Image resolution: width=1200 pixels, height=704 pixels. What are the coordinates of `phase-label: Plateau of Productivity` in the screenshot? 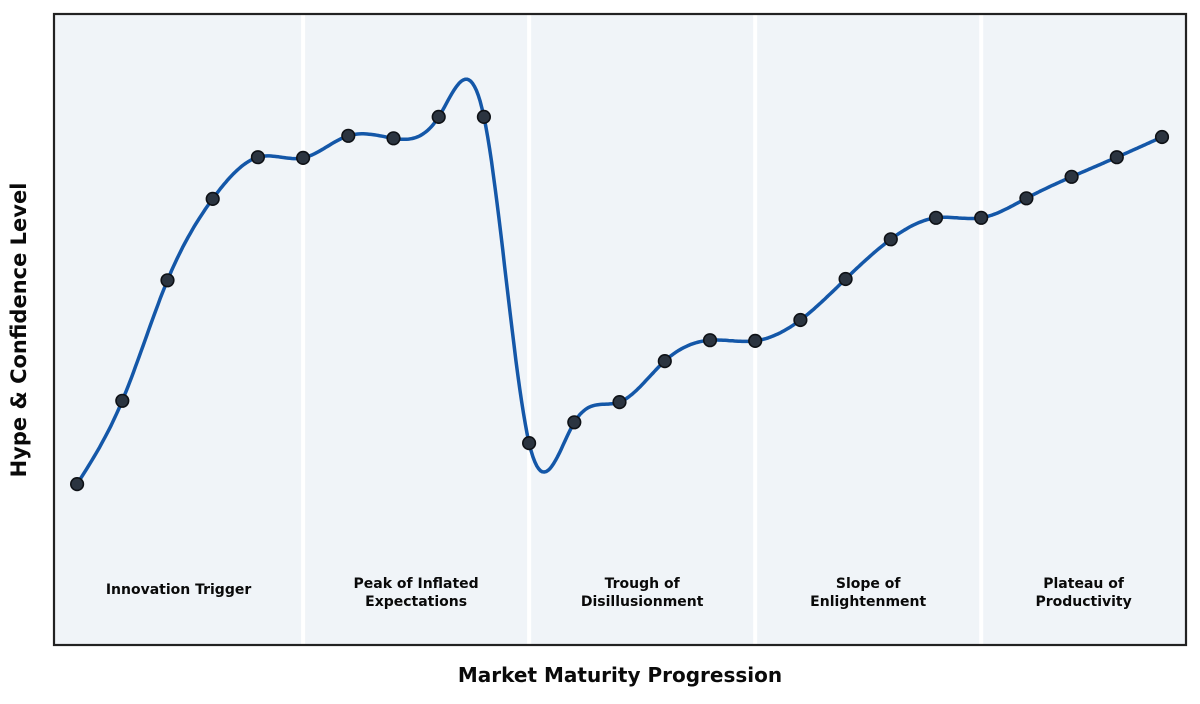 It's located at (1083, 593).